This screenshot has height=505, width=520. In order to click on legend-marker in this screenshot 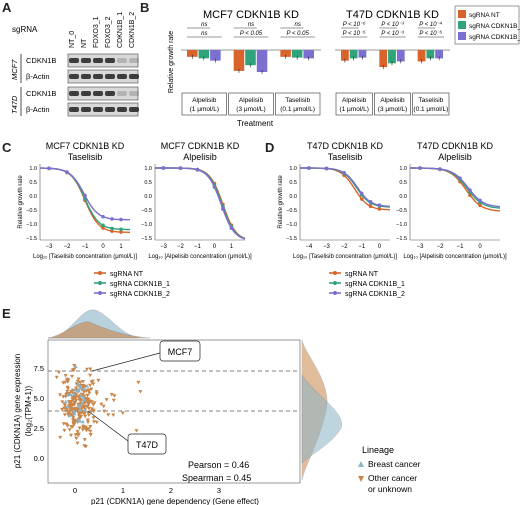, I will do `click(100, 283)`.